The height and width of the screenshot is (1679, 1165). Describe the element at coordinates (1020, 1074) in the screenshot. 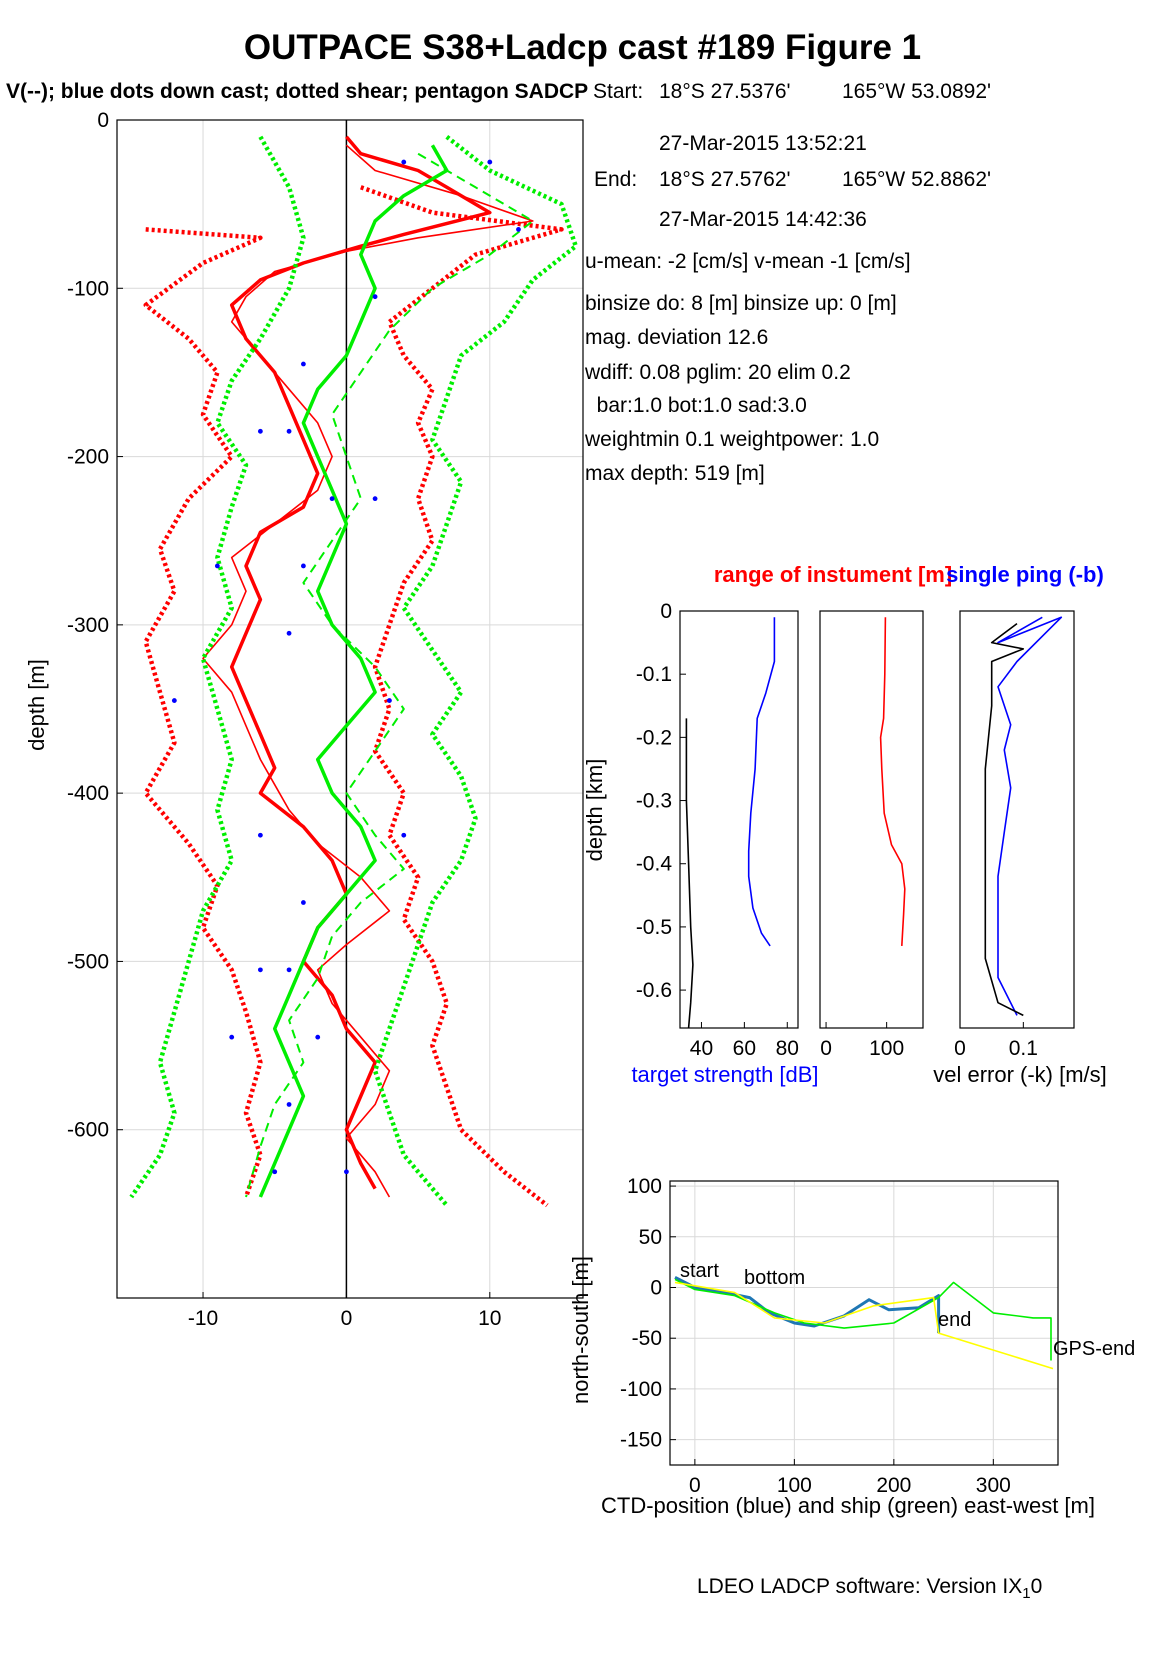

I see `vel-error-x-label: vel error (-k) [m/s]` at that location.